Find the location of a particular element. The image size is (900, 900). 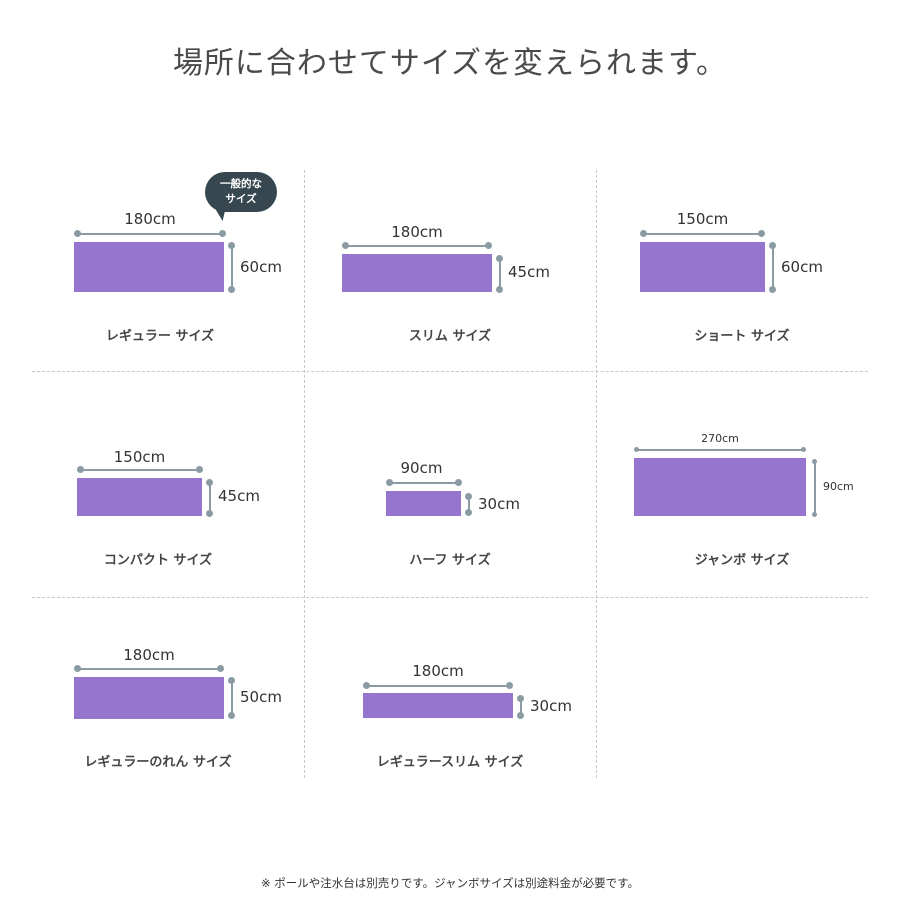

size-name: レギュラースリム サイズ is located at coordinates (450, 762).